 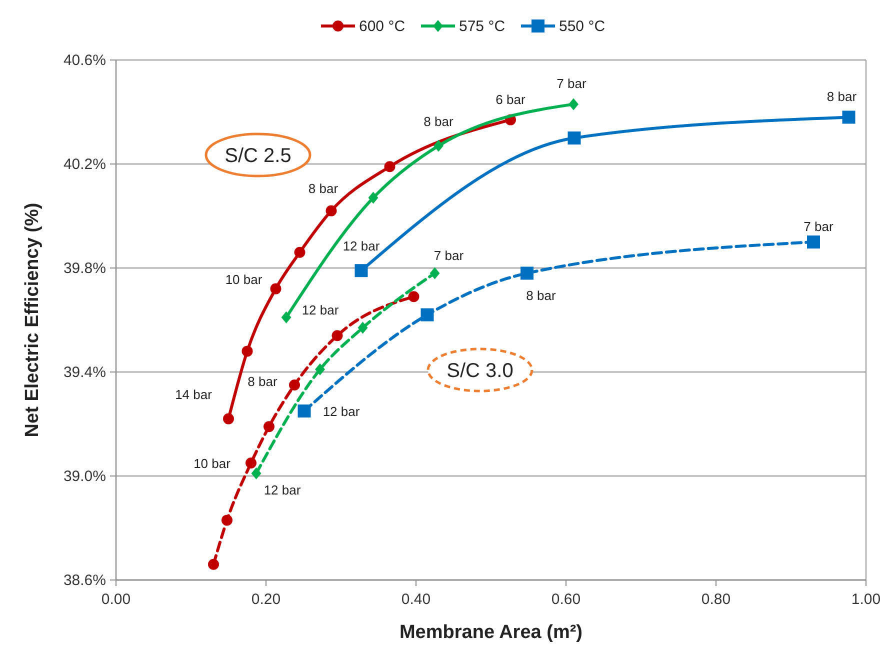 I want to click on x-tick-label: 0.60, so click(x=566, y=599).